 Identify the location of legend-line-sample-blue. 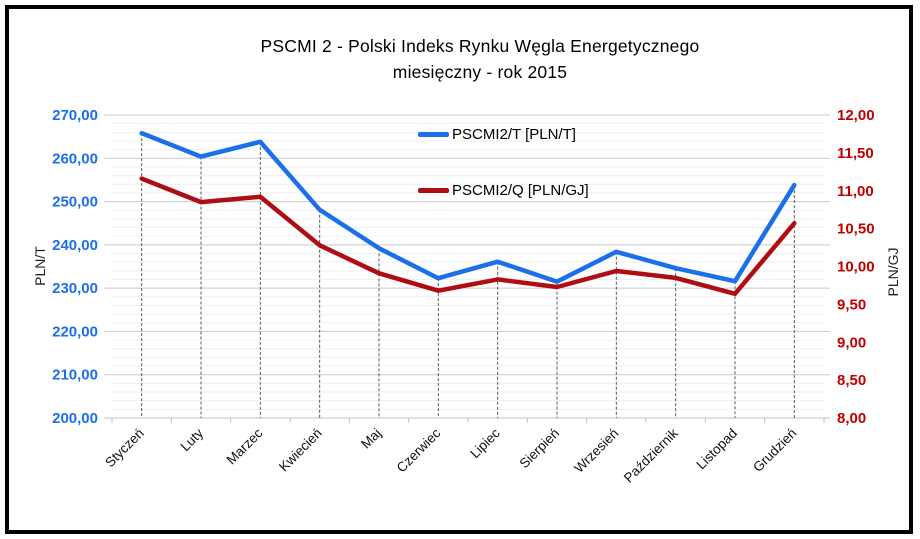
(433, 134).